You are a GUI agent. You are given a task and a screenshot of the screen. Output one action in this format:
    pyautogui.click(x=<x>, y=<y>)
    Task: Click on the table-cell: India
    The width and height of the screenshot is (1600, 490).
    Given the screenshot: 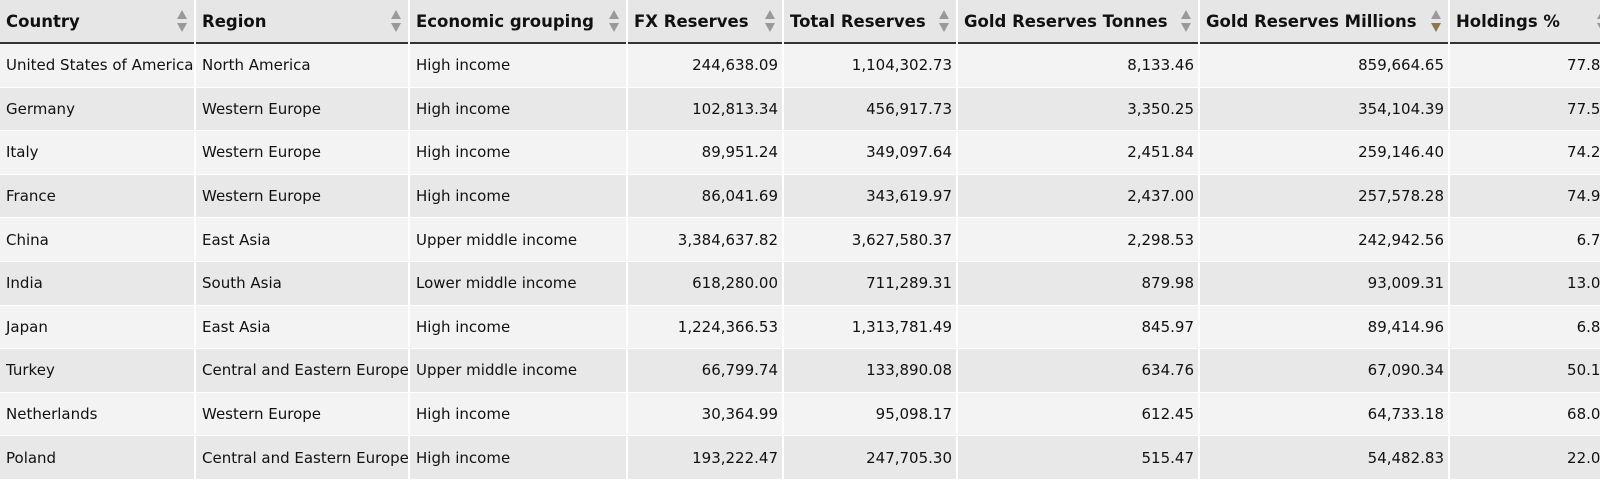 What is the action you would take?
    pyautogui.click(x=97, y=283)
    